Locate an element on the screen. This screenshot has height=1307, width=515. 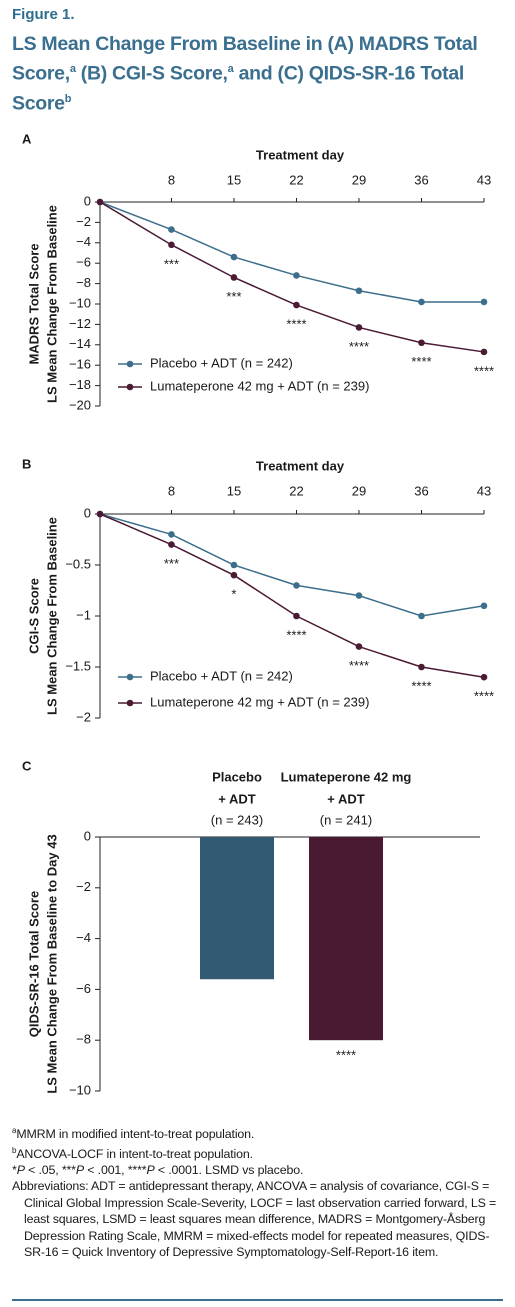
y-tick-label: −18 is located at coordinates (80, 384).